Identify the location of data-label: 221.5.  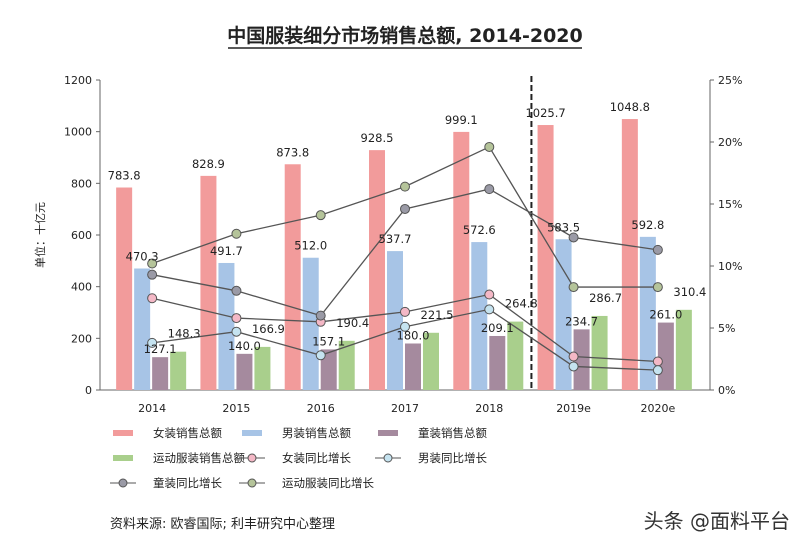
(437, 315).